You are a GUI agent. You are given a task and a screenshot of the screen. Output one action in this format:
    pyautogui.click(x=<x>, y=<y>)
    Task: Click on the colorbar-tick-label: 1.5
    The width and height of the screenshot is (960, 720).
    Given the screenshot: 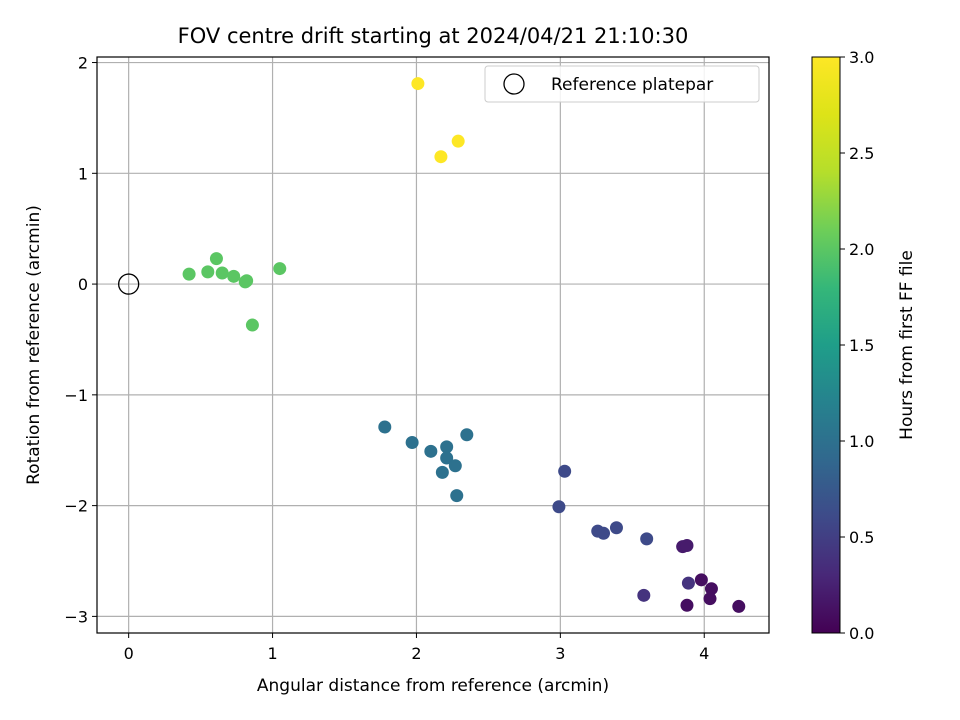 What is the action you would take?
    pyautogui.click(x=861, y=345)
    